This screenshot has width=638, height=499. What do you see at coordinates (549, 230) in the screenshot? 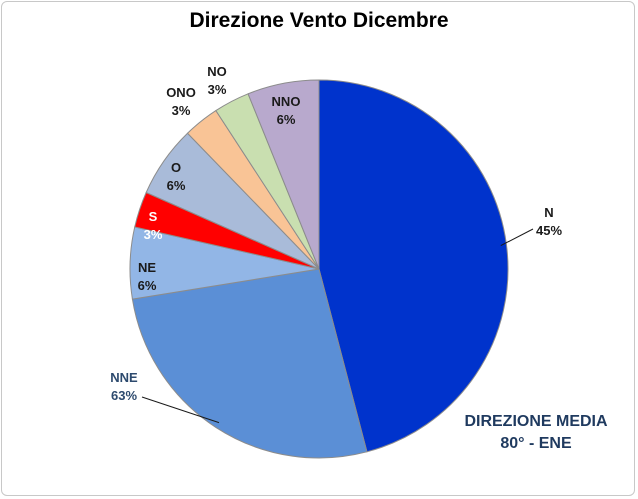
I see `slice-percent-n: 45%` at bounding box center [549, 230].